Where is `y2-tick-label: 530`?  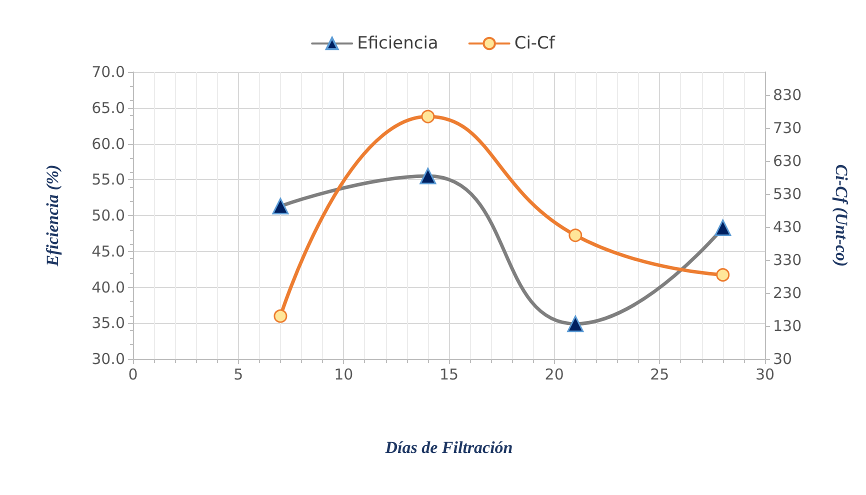
y2-tick-label: 530 is located at coordinates (787, 194).